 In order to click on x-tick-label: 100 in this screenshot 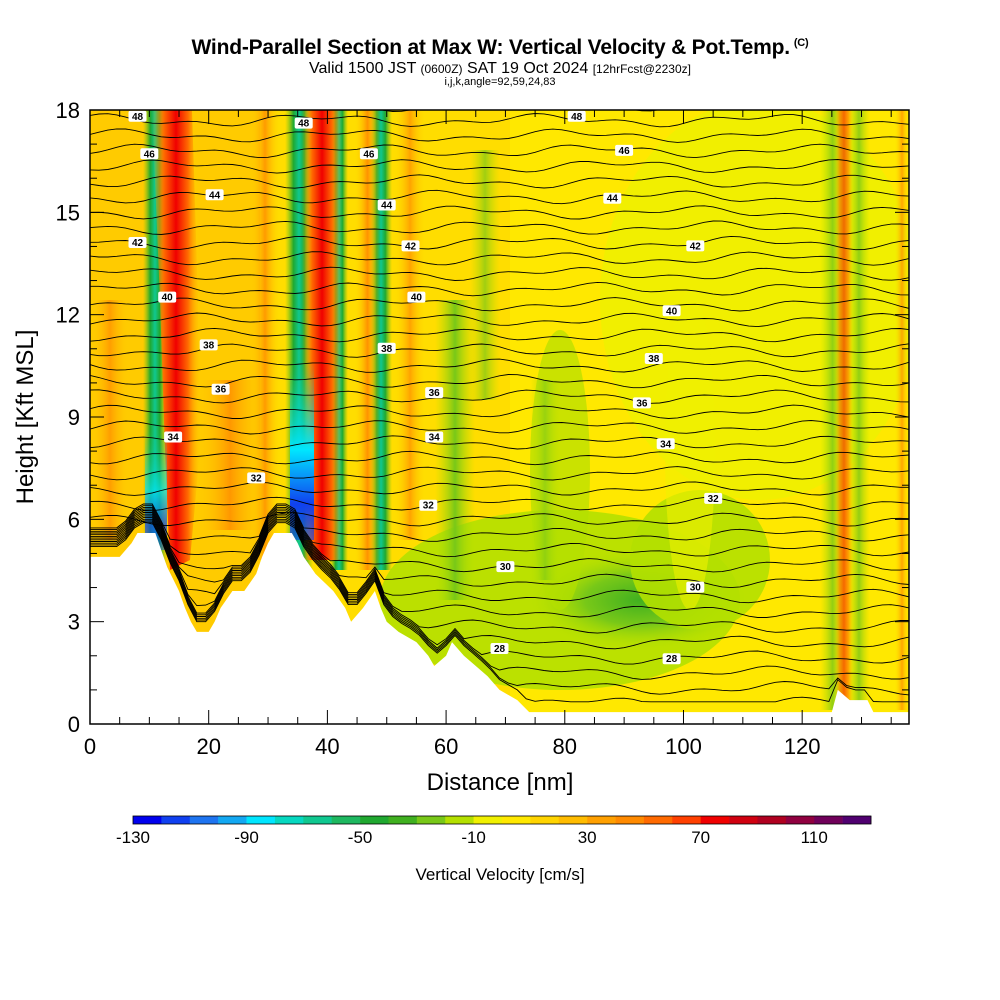, I will do `click(683, 746)`.